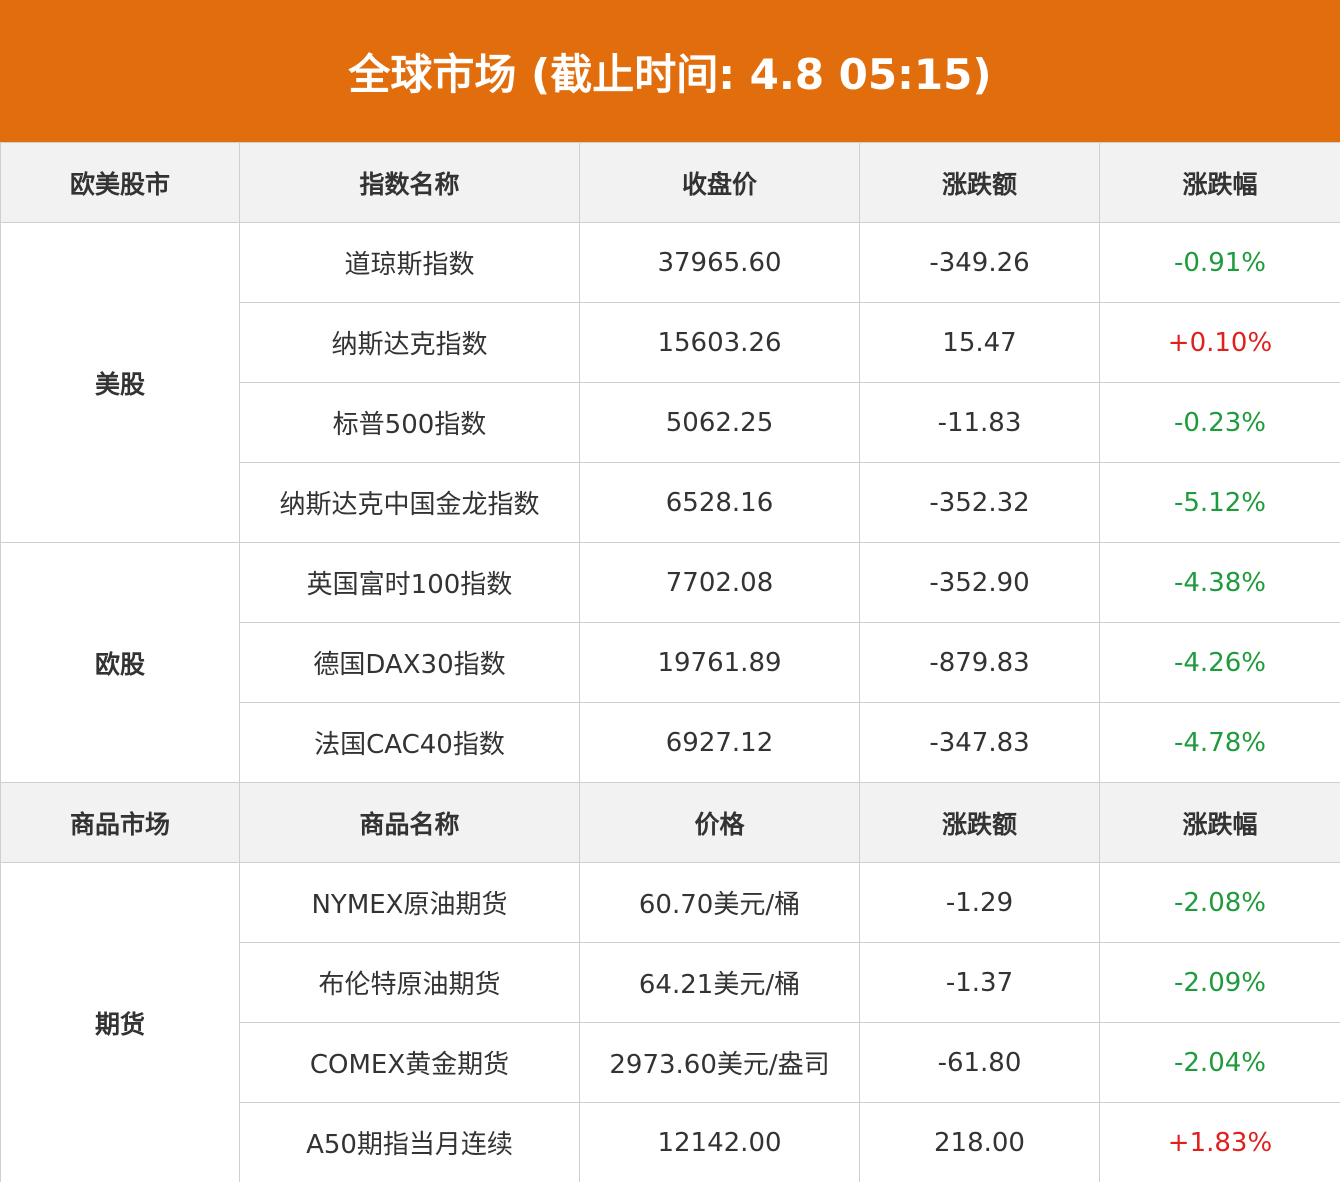 This screenshot has height=1182, width=1340. I want to click on data-row: 布伦特原油期货 64.21美元/桶 -1.37 -2.09%, so click(670, 982).